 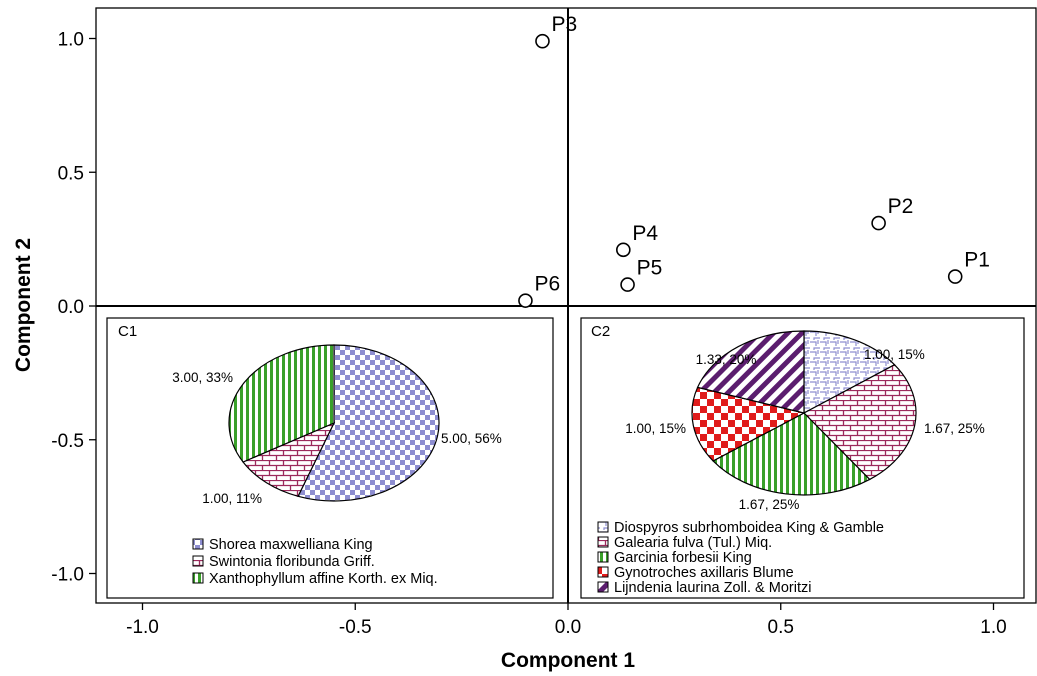 What do you see at coordinates (71, 173) in the screenshot?
I see `y-tick-label: 0.5` at bounding box center [71, 173].